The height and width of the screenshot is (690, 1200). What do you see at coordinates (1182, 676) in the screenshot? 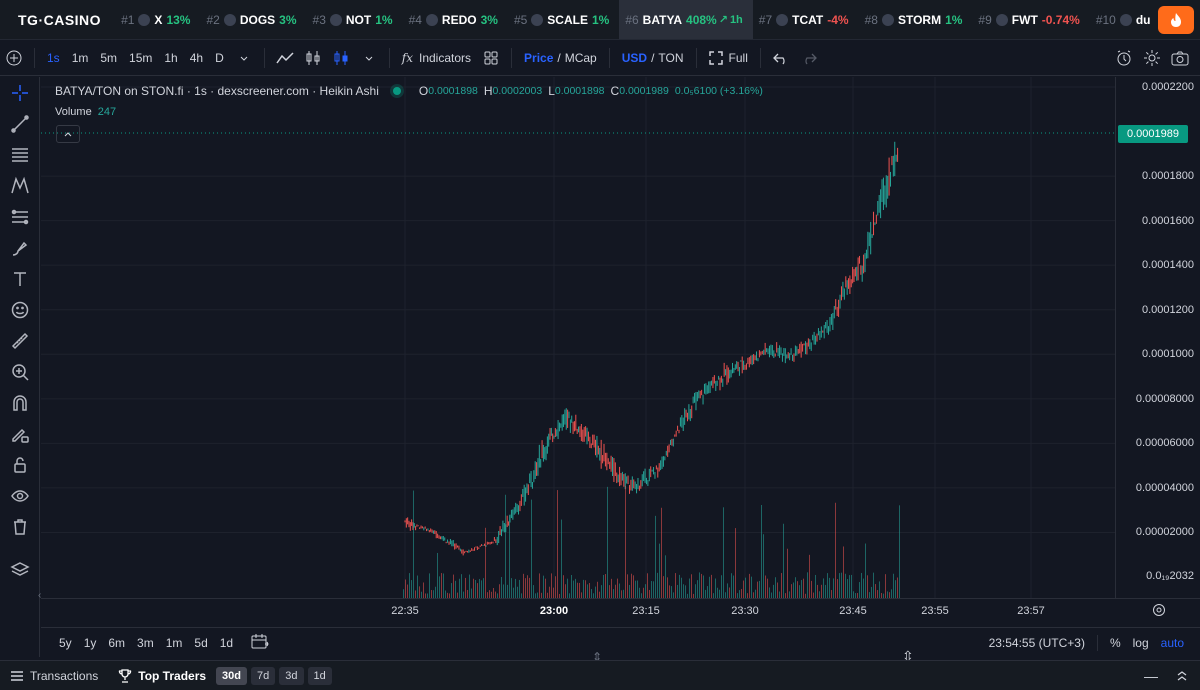
I see `collapse-panel-icon` at bounding box center [1182, 676].